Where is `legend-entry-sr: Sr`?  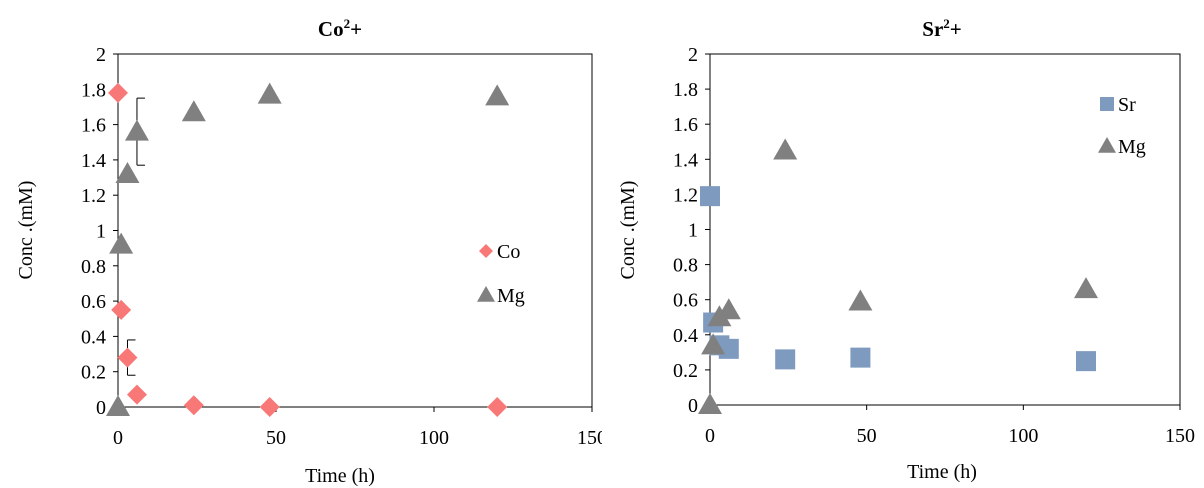 legend-entry-sr: Sr is located at coordinates (1118, 105).